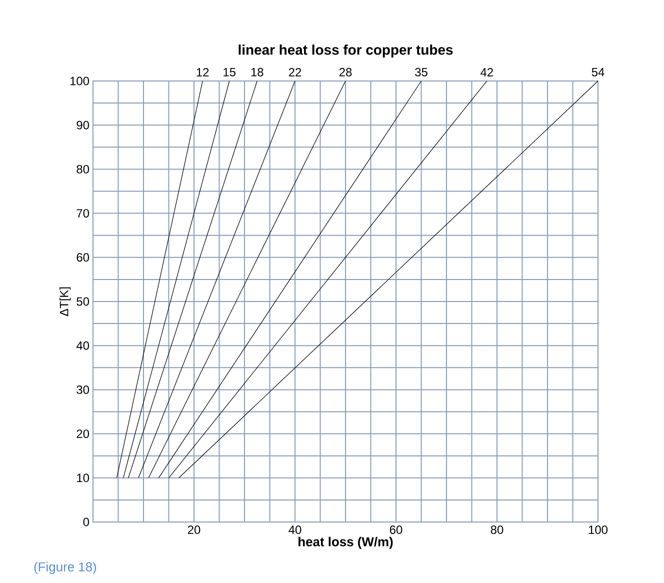  I want to click on y-tick-label: 100, so click(80, 81).